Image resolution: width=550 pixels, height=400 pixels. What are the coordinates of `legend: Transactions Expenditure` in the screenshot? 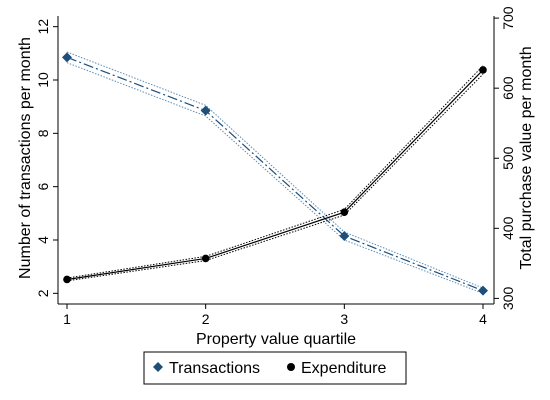 It's located at (275, 368).